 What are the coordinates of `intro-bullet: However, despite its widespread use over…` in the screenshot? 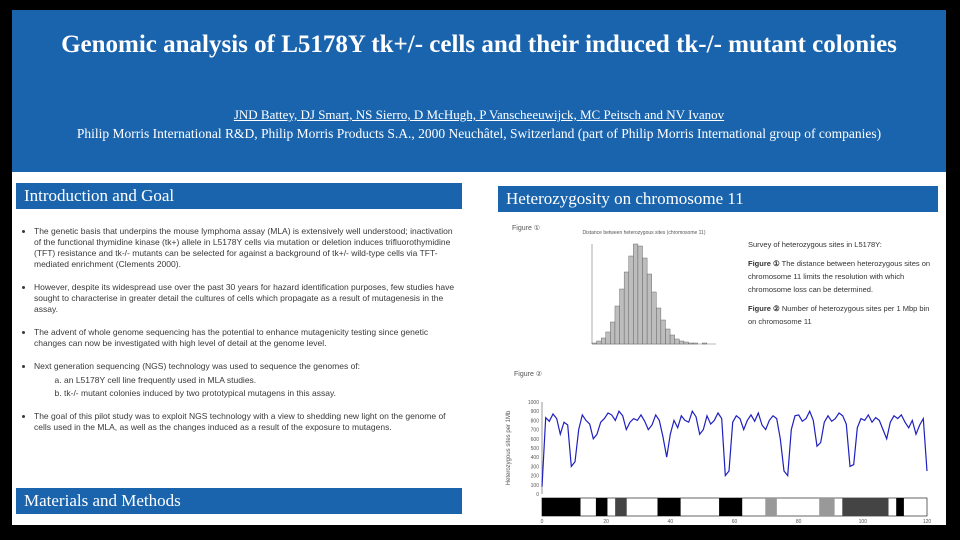 It's located at (247, 298).